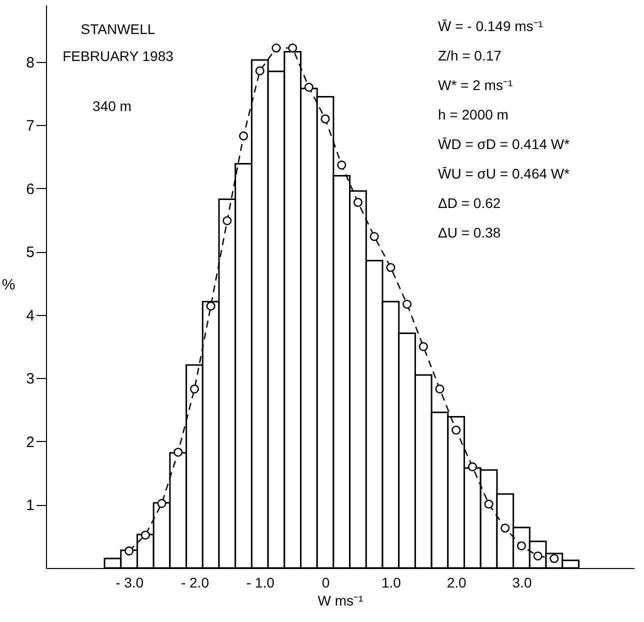 This screenshot has width=644, height=622. Describe the element at coordinates (341, 600) in the screenshot. I see `x-axis-title: W ms⁻¹` at that location.